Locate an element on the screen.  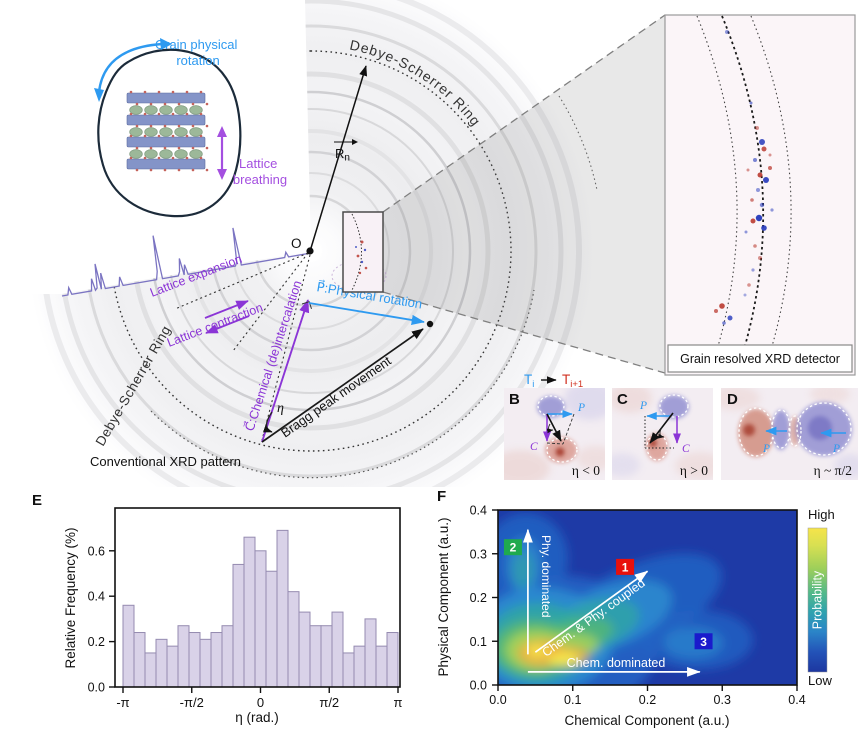
svg-text: 3 is located at coordinates (703, 642).